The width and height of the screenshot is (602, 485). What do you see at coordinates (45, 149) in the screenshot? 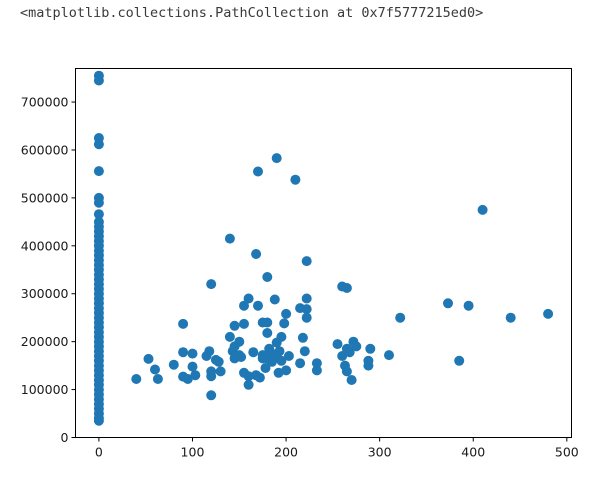
I see `y-tick-label: 600000` at bounding box center [45, 149].